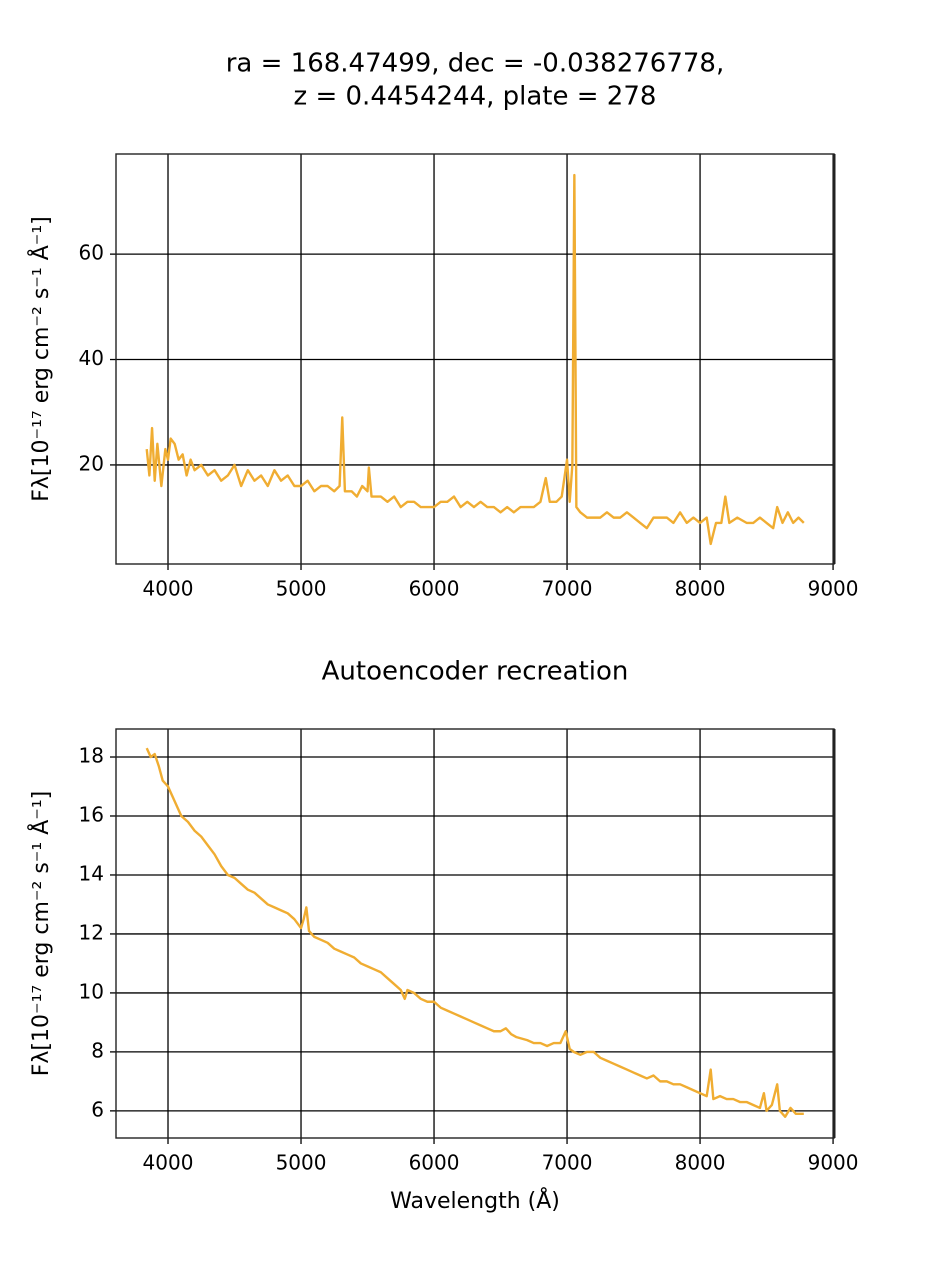 This screenshot has width=928, height=1280. What do you see at coordinates (475, 1200) in the screenshot?
I see `x-axis-label: Wavelength (Å)` at bounding box center [475, 1200].